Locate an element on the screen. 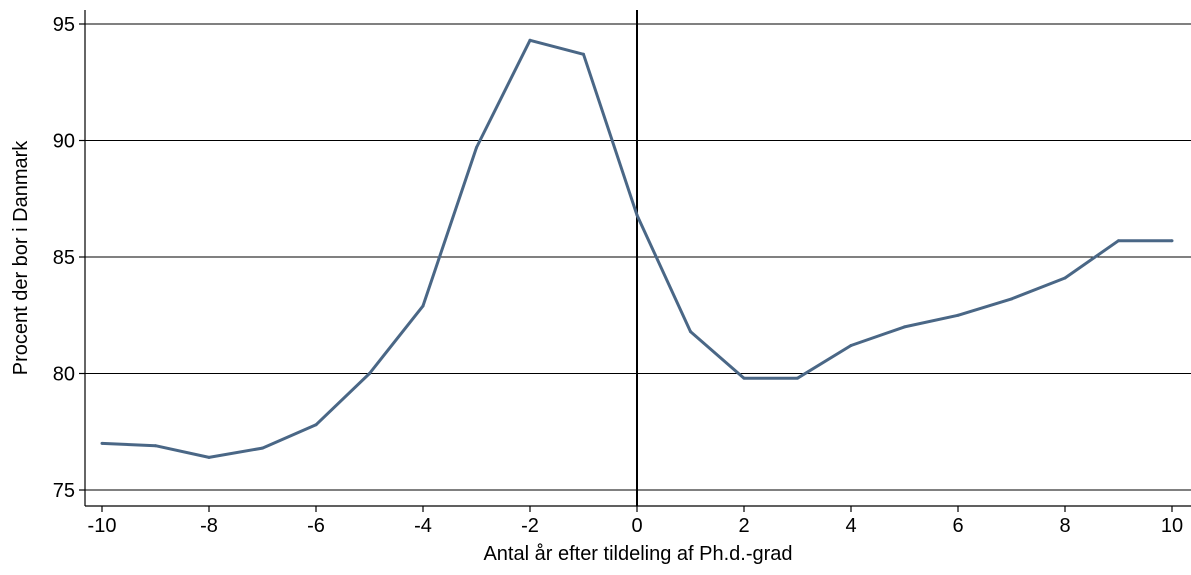  y-tick-label: 75 is located at coordinates (64, 491).